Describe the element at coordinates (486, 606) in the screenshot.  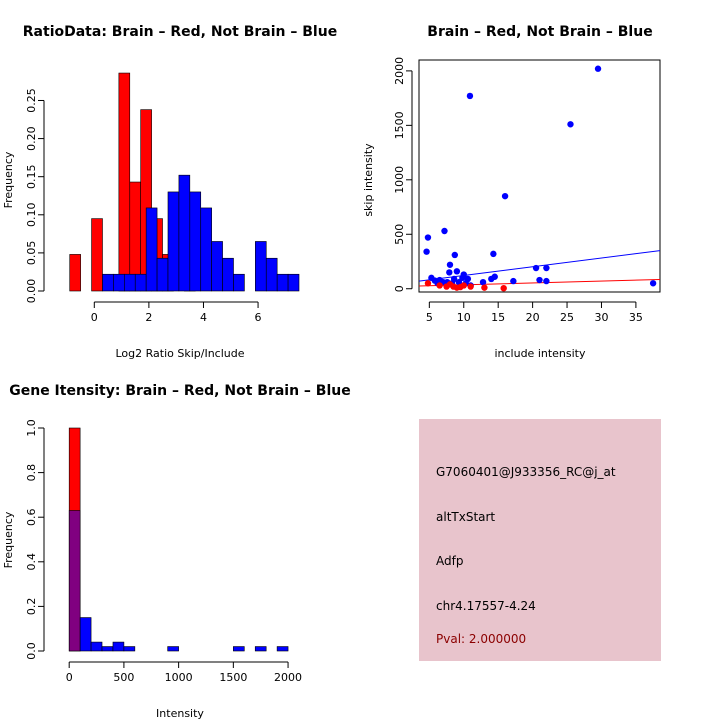
I see `genomic-location: chr4.17557-4.24` at that location.